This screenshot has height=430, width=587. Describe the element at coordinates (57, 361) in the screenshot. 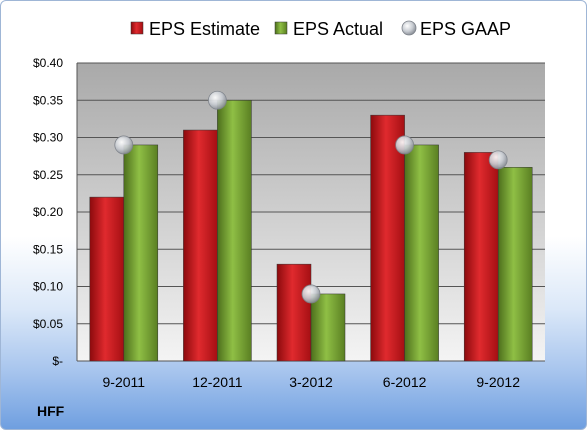

I see `y-tick-label: $-` at that location.